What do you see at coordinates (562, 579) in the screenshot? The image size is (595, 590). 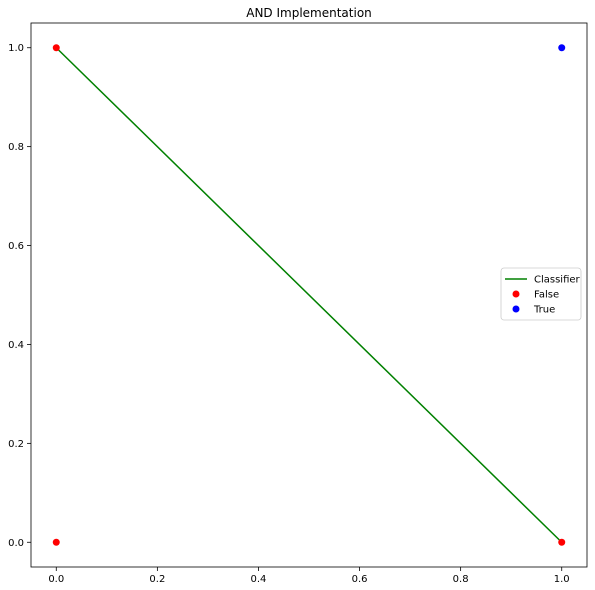 I see `x-tick-label: 1.0` at bounding box center [562, 579].